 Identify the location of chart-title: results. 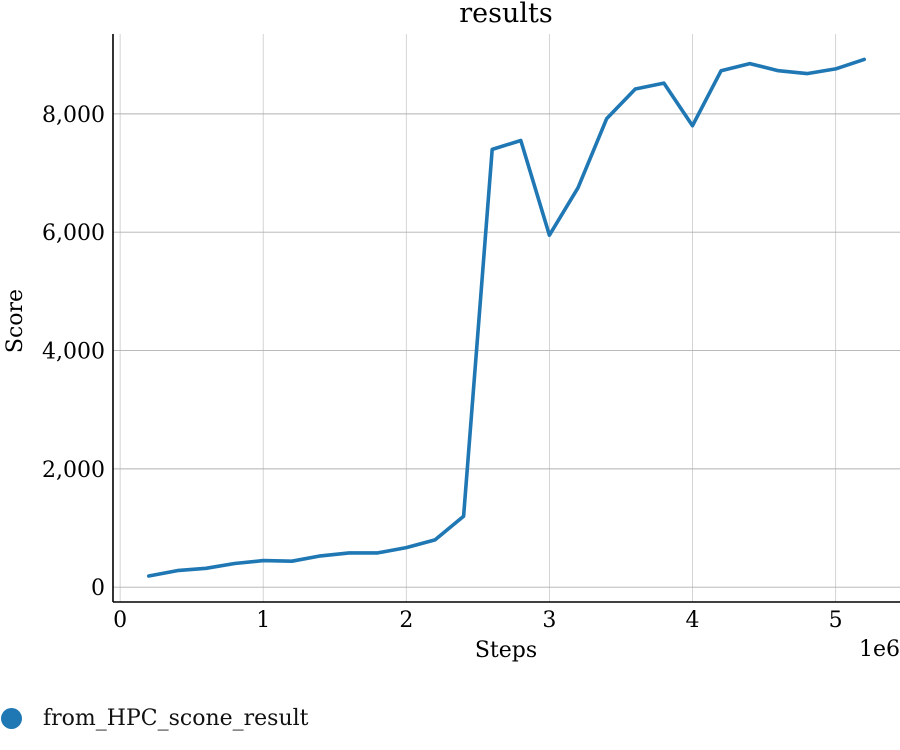
(505, 14).